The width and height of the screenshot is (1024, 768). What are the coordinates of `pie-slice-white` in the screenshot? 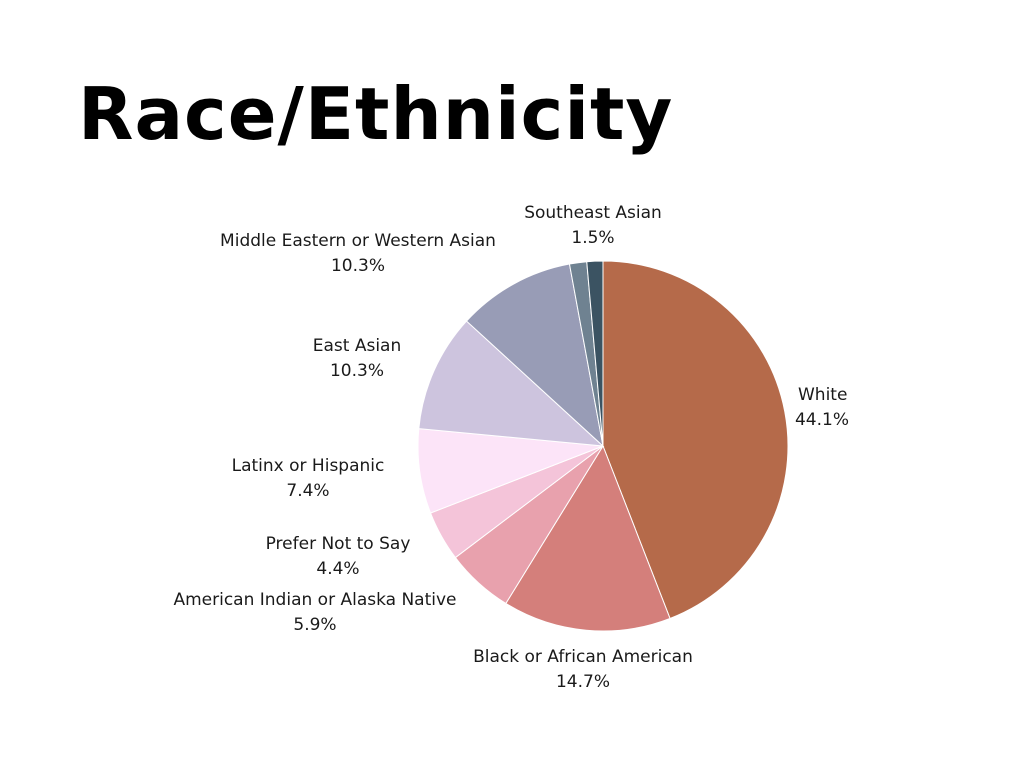 It's located at (695, 440).